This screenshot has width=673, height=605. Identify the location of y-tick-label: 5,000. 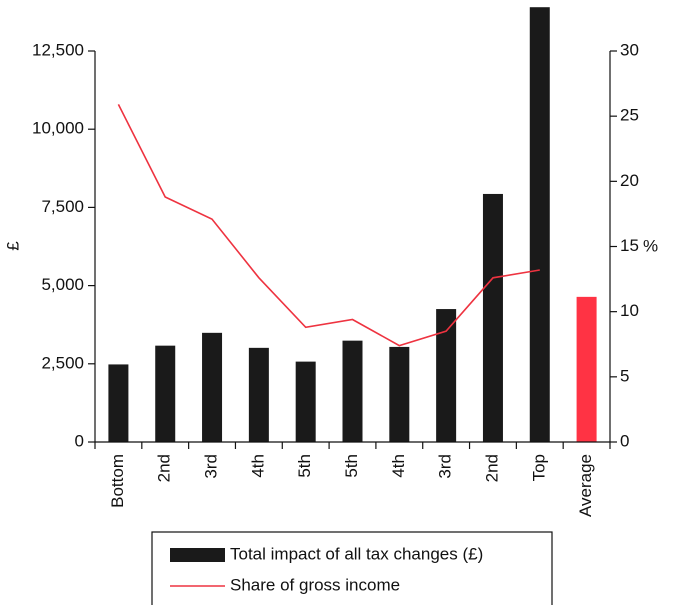
(62, 284).